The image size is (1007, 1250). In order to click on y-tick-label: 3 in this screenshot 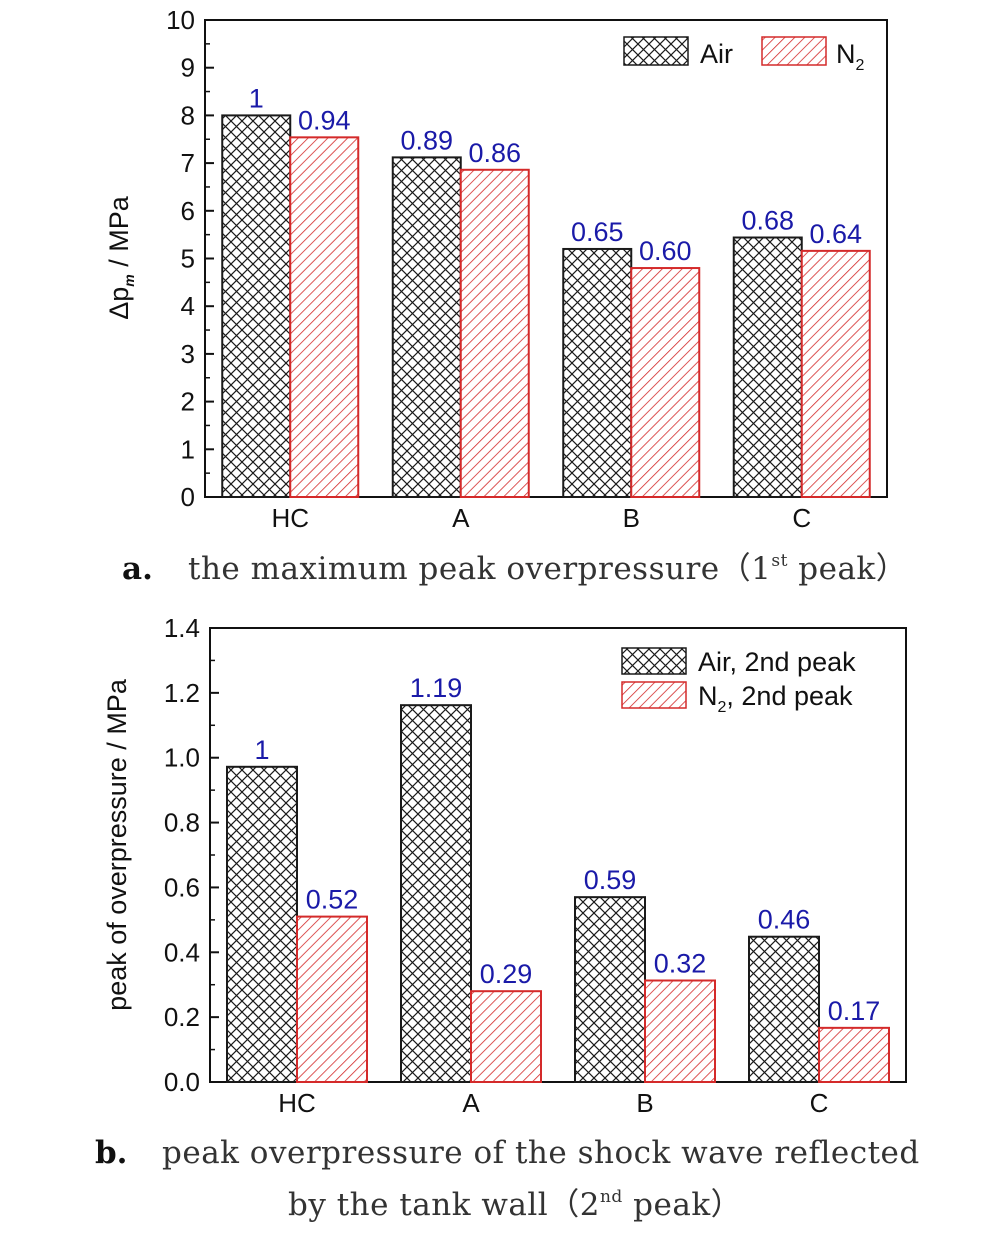, I will do `click(188, 354)`.